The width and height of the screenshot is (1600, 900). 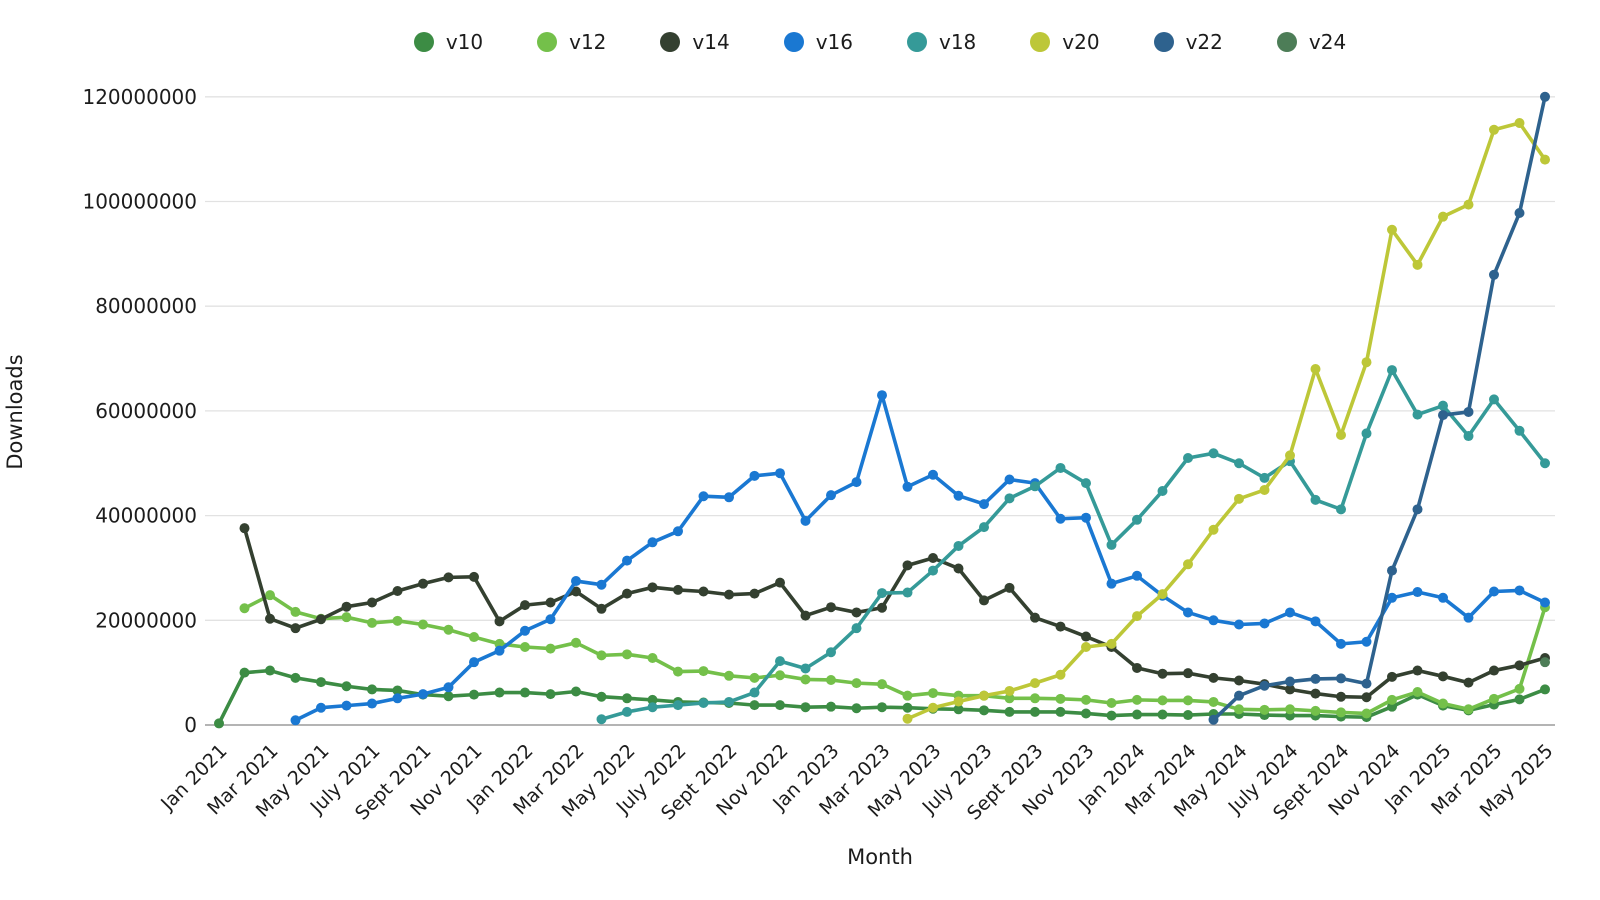 I want to click on legend-label-v14: v14, so click(x=711, y=42).